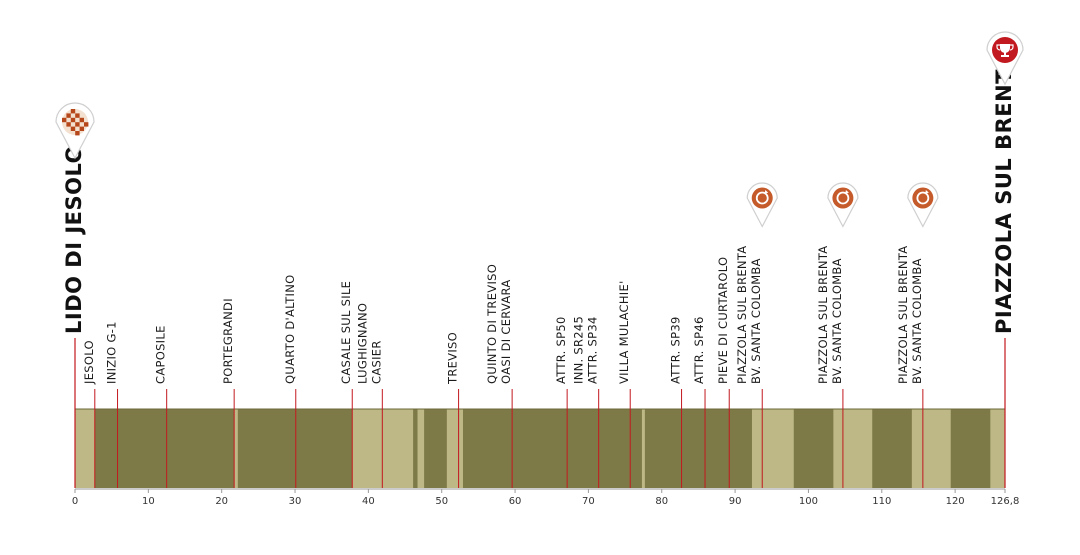 This screenshot has height=555, width=1080. Describe the element at coordinates (295, 501) in the screenshot. I see `x-tick-label: 30` at that location.